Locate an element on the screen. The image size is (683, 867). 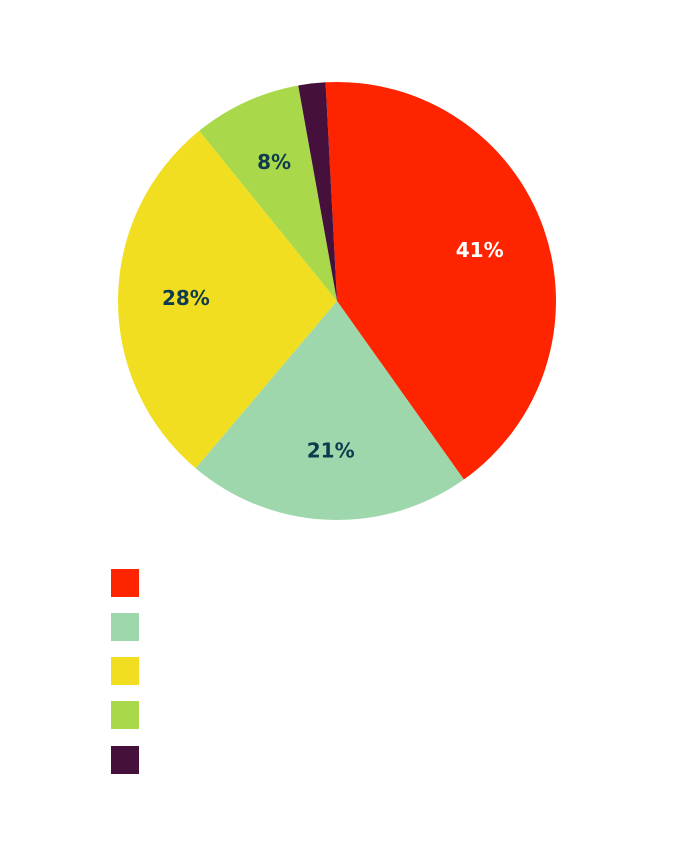
slice-label-3: 8% is located at coordinates (274, 162).